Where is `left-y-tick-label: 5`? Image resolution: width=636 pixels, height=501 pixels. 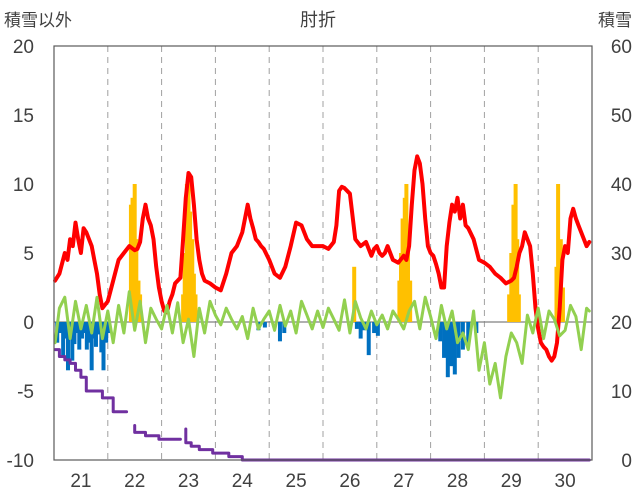
left-y-tick-label: 5 is located at coordinates (28, 254).